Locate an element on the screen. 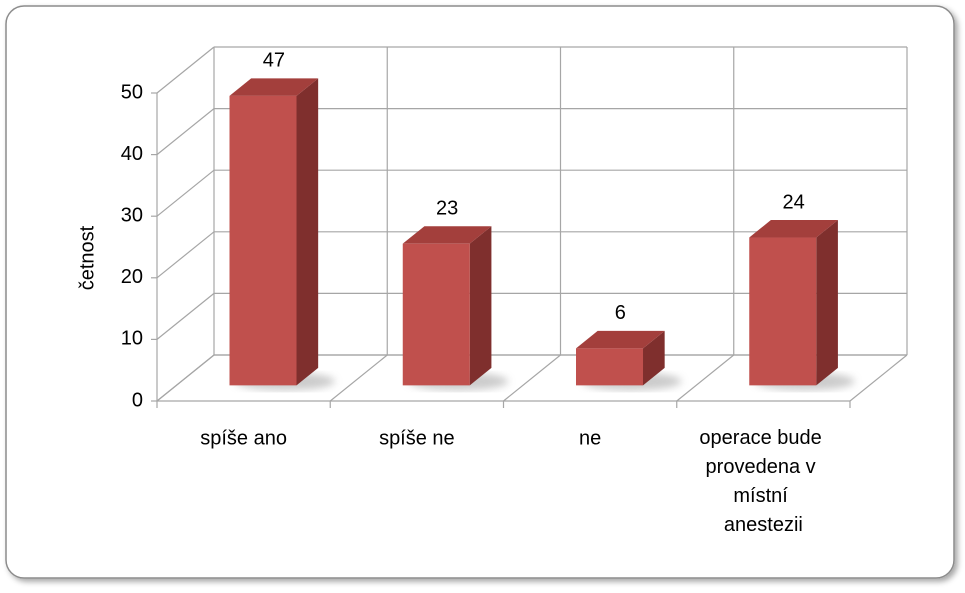 This screenshot has width=965, height=593. y-tick-label: 50 is located at coordinates (132, 92).